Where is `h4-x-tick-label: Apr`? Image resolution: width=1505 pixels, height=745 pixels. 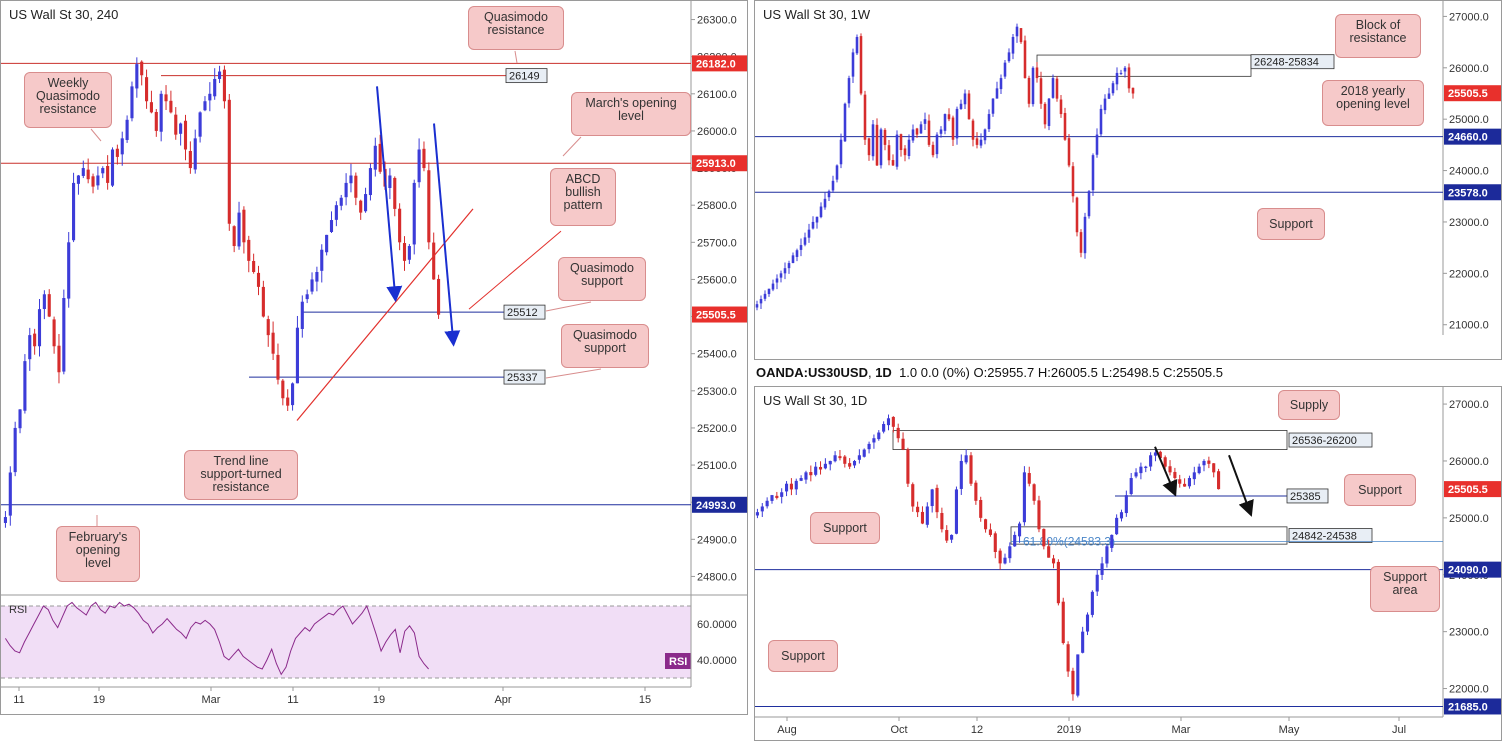
h4-x-tick-label: Apr is located at coordinates (502, 700).